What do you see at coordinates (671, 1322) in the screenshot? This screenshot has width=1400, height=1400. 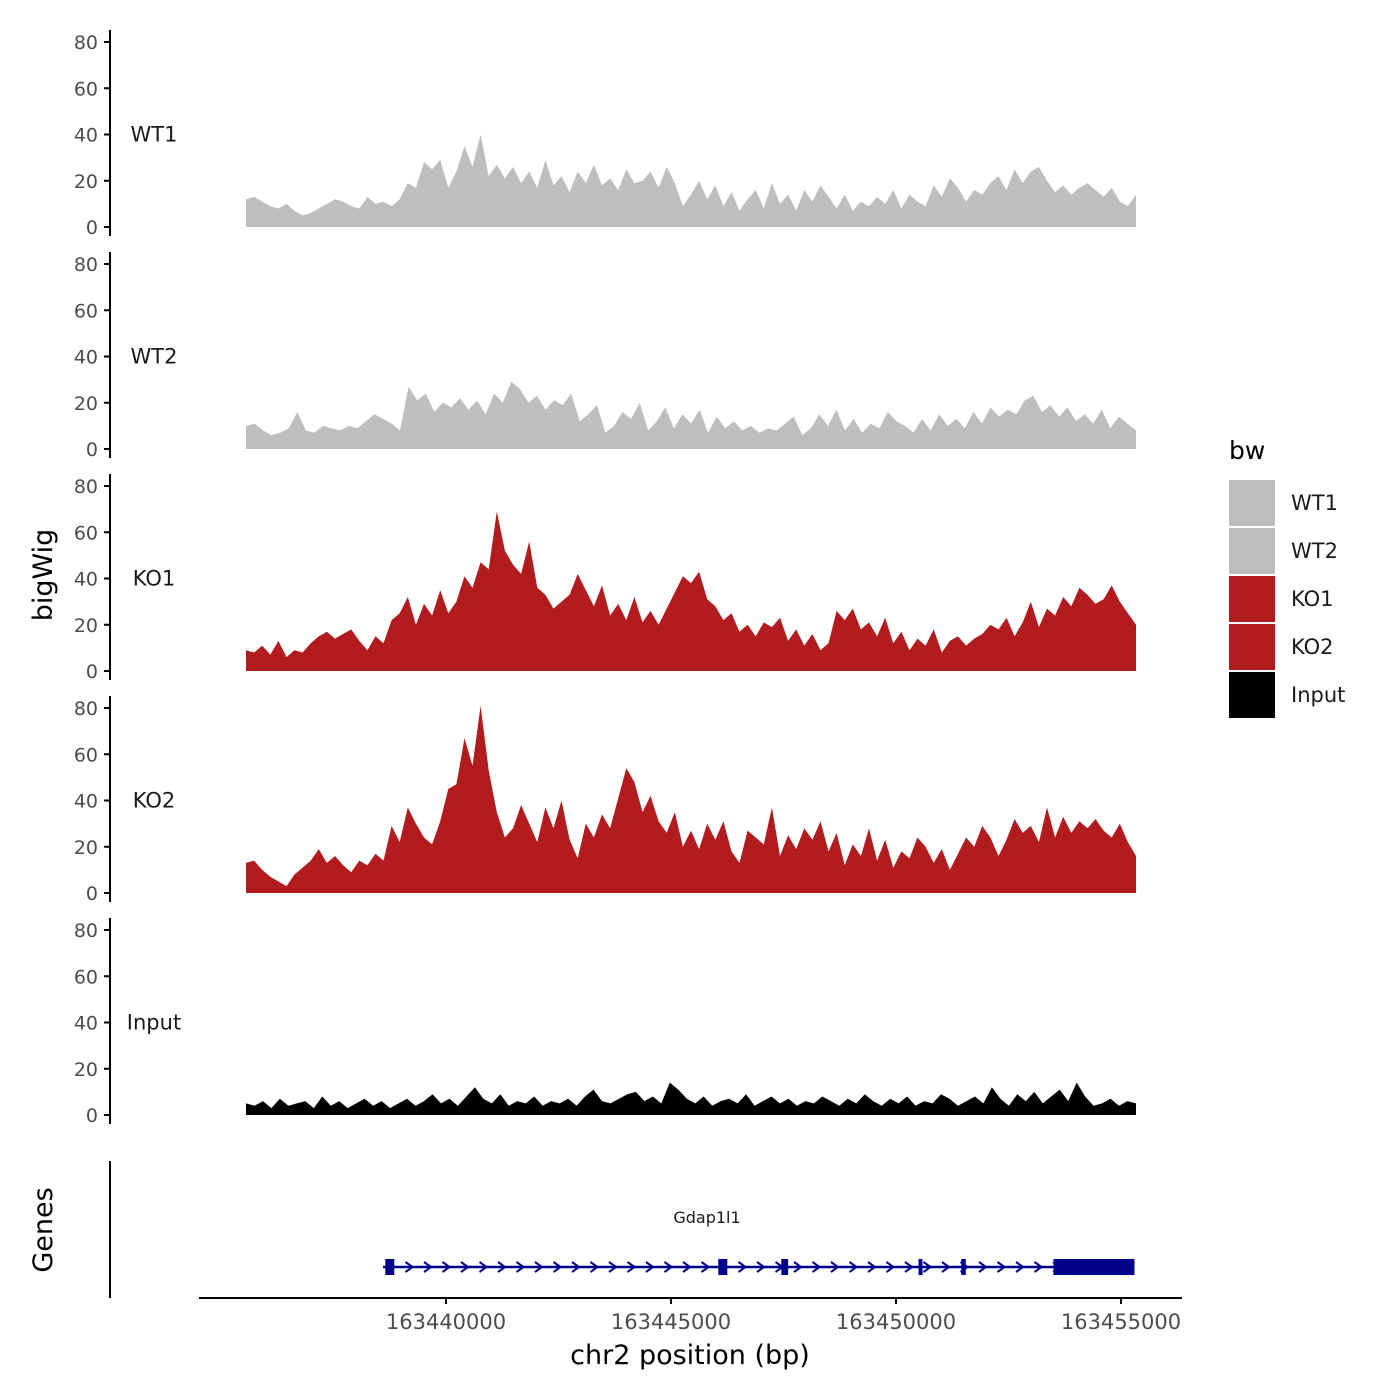 I see `x-tick-label: 163445000` at bounding box center [671, 1322].